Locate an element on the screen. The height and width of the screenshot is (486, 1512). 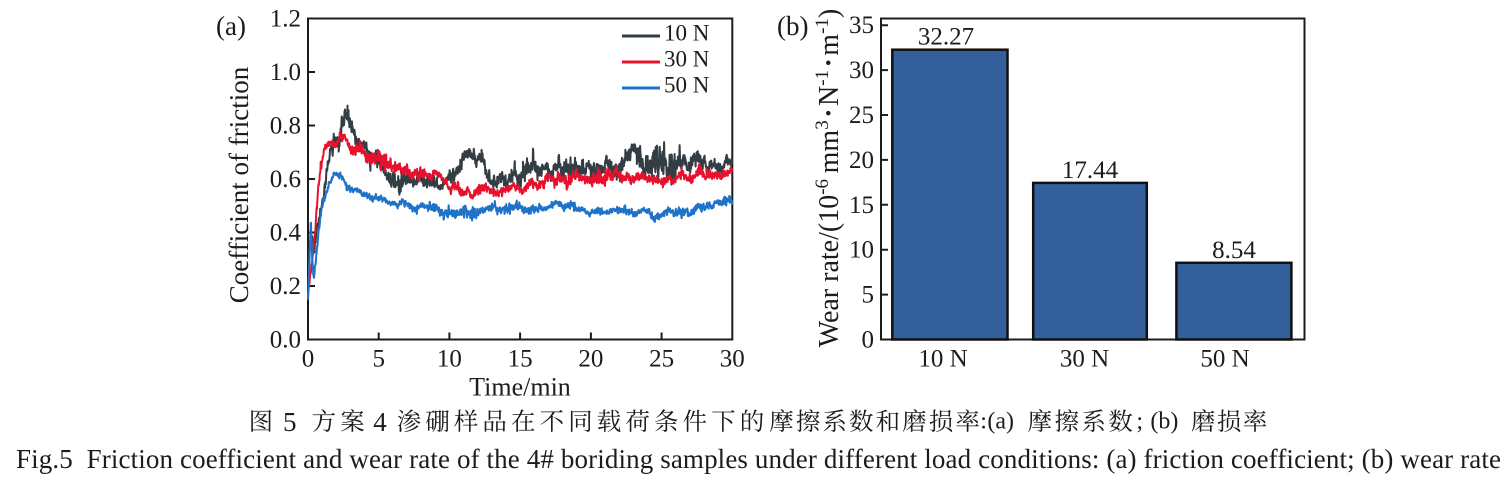
svg-text: 0.4 is located at coordinates (286, 233).